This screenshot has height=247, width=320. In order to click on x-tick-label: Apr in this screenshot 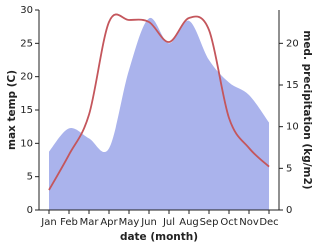, I will do `click(109, 222)`.